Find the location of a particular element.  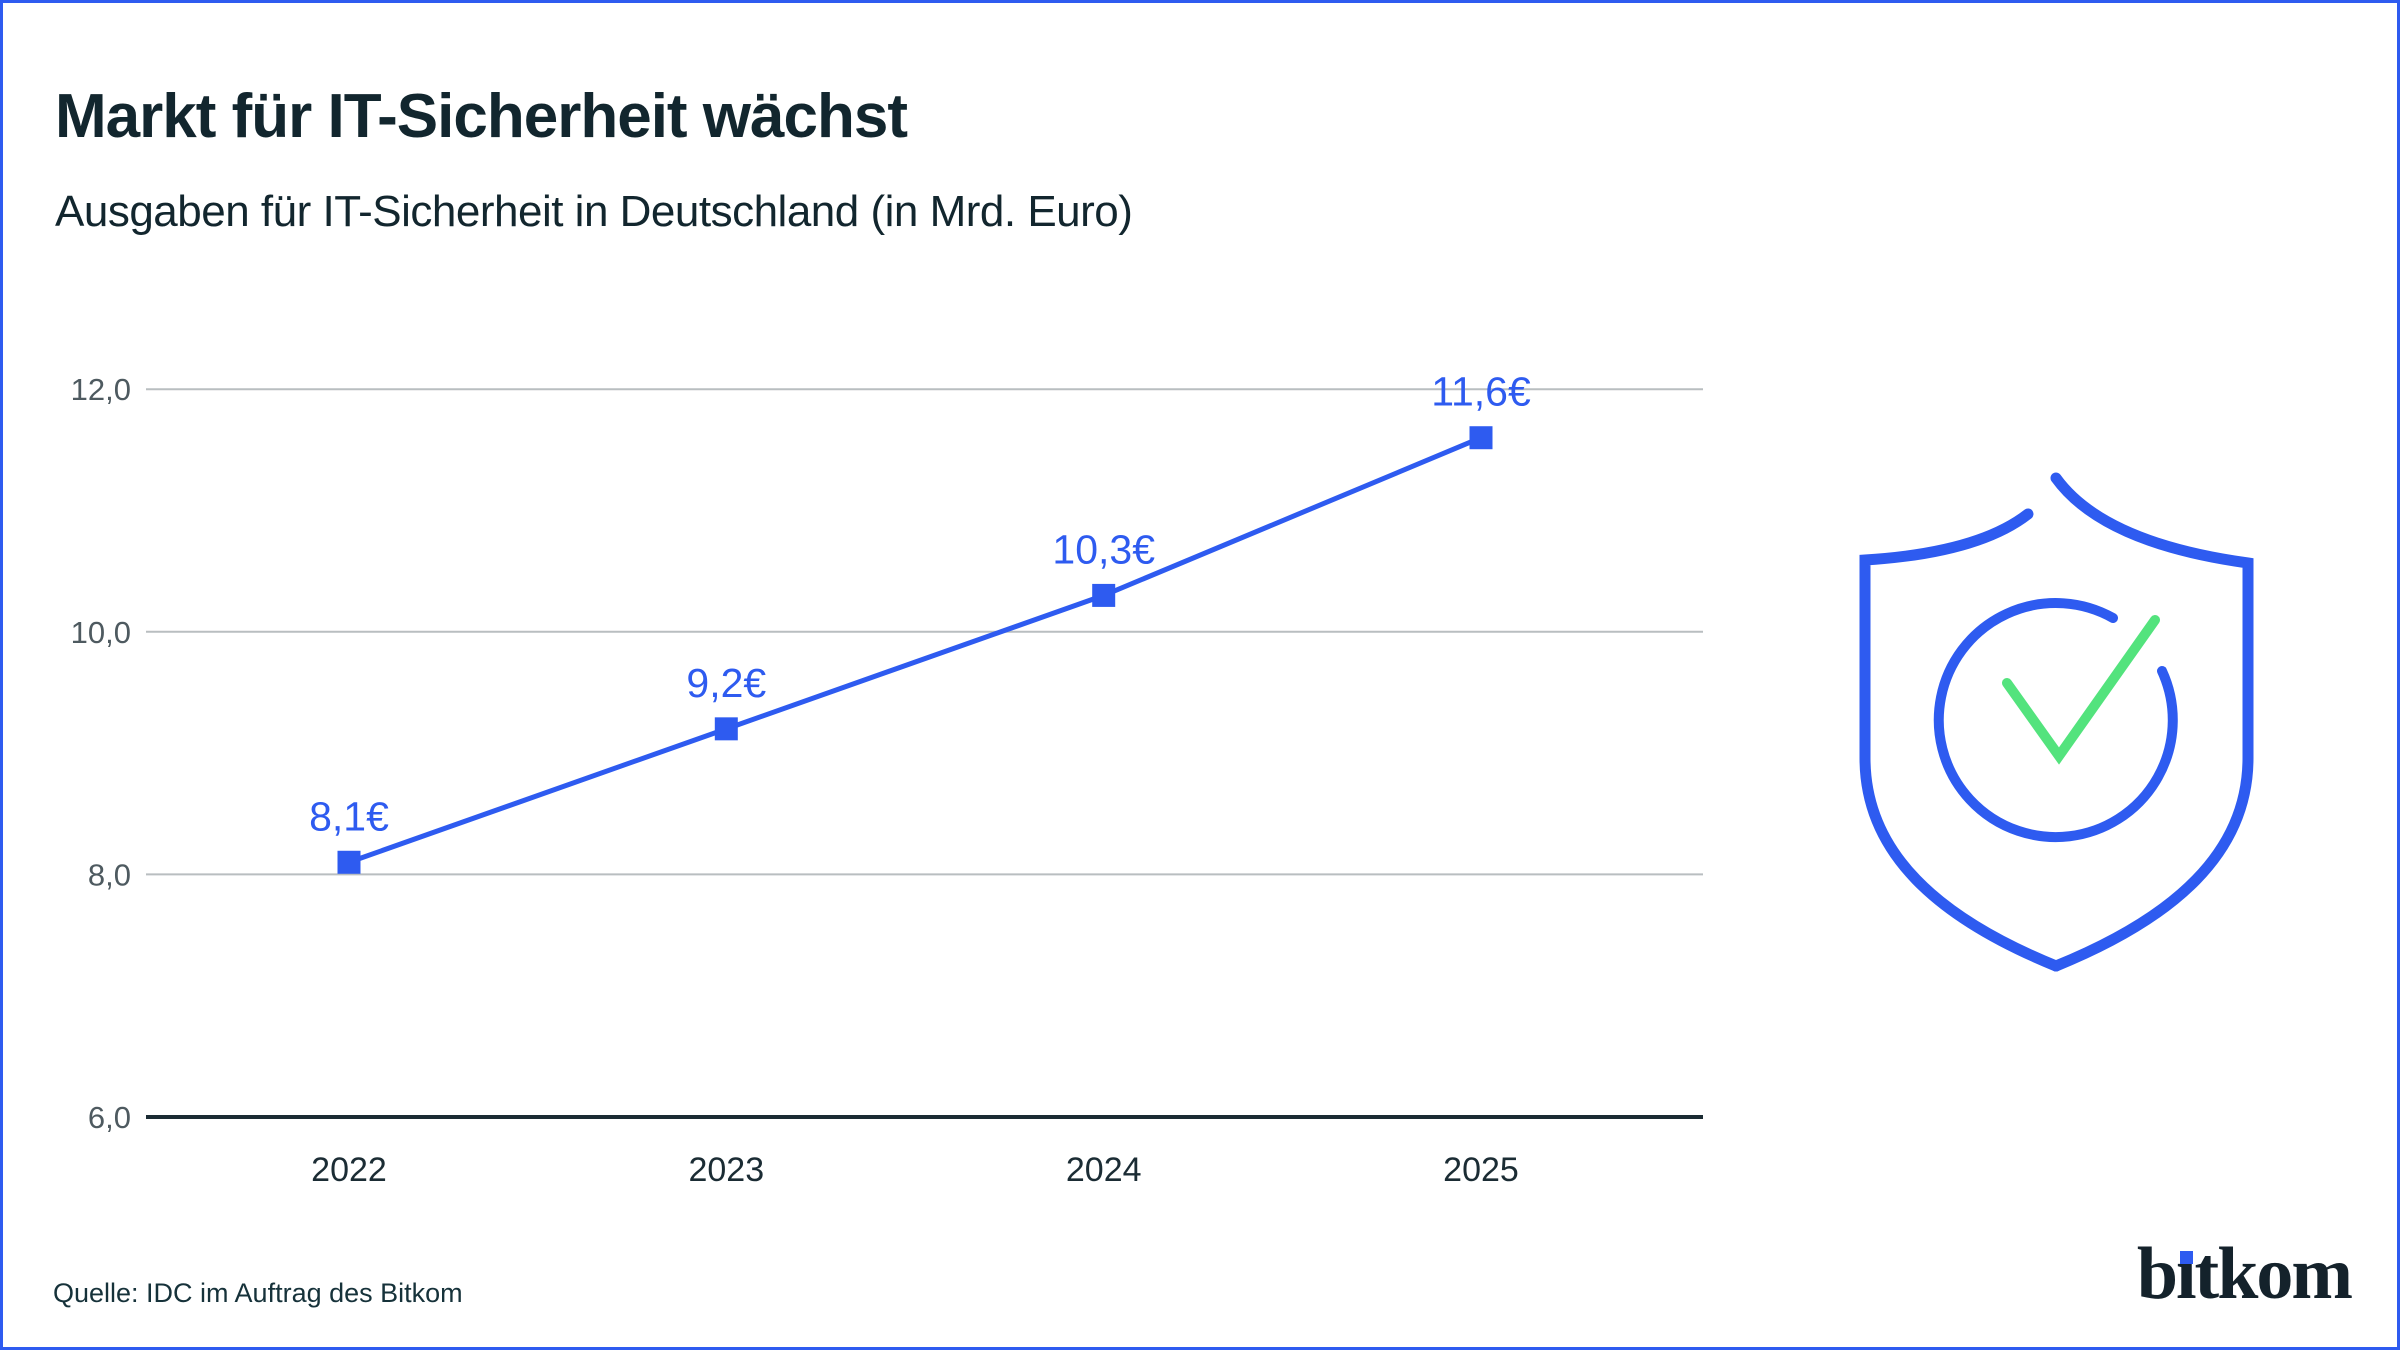

shield-outline-right is located at coordinates (2152, 722).